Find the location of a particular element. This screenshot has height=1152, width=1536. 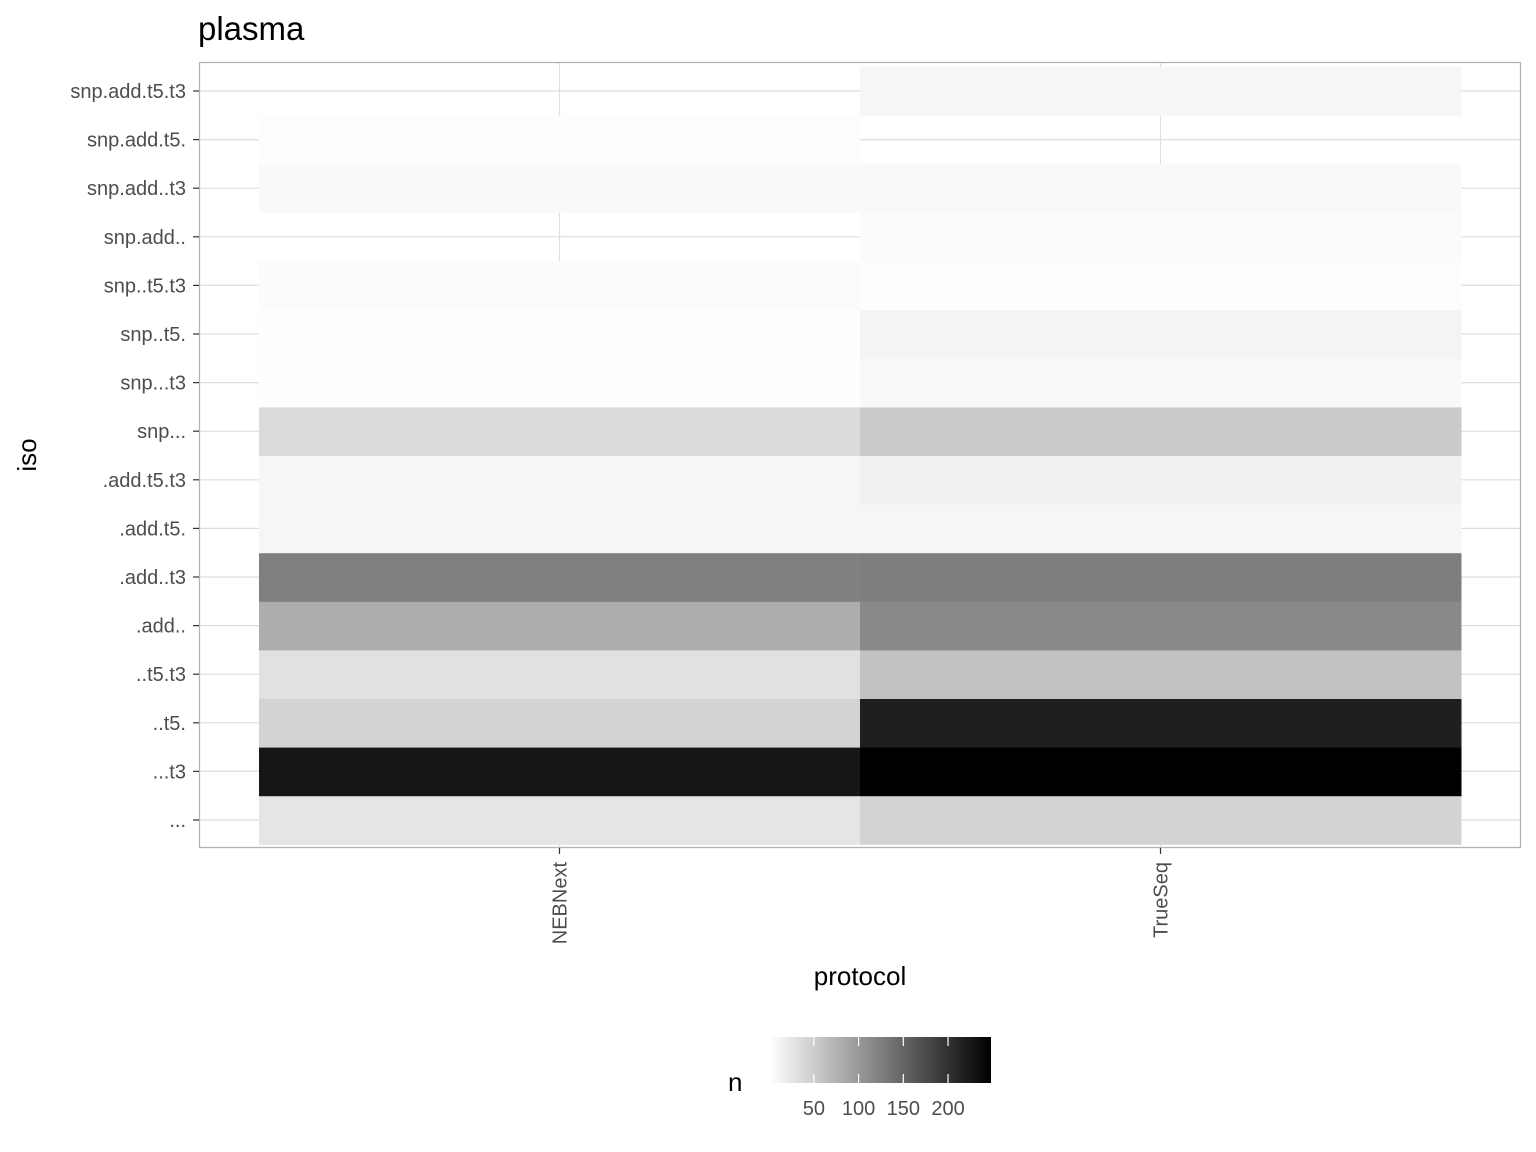

color-legend: n 50 100 150 200 is located at coordinates (859, 1078).